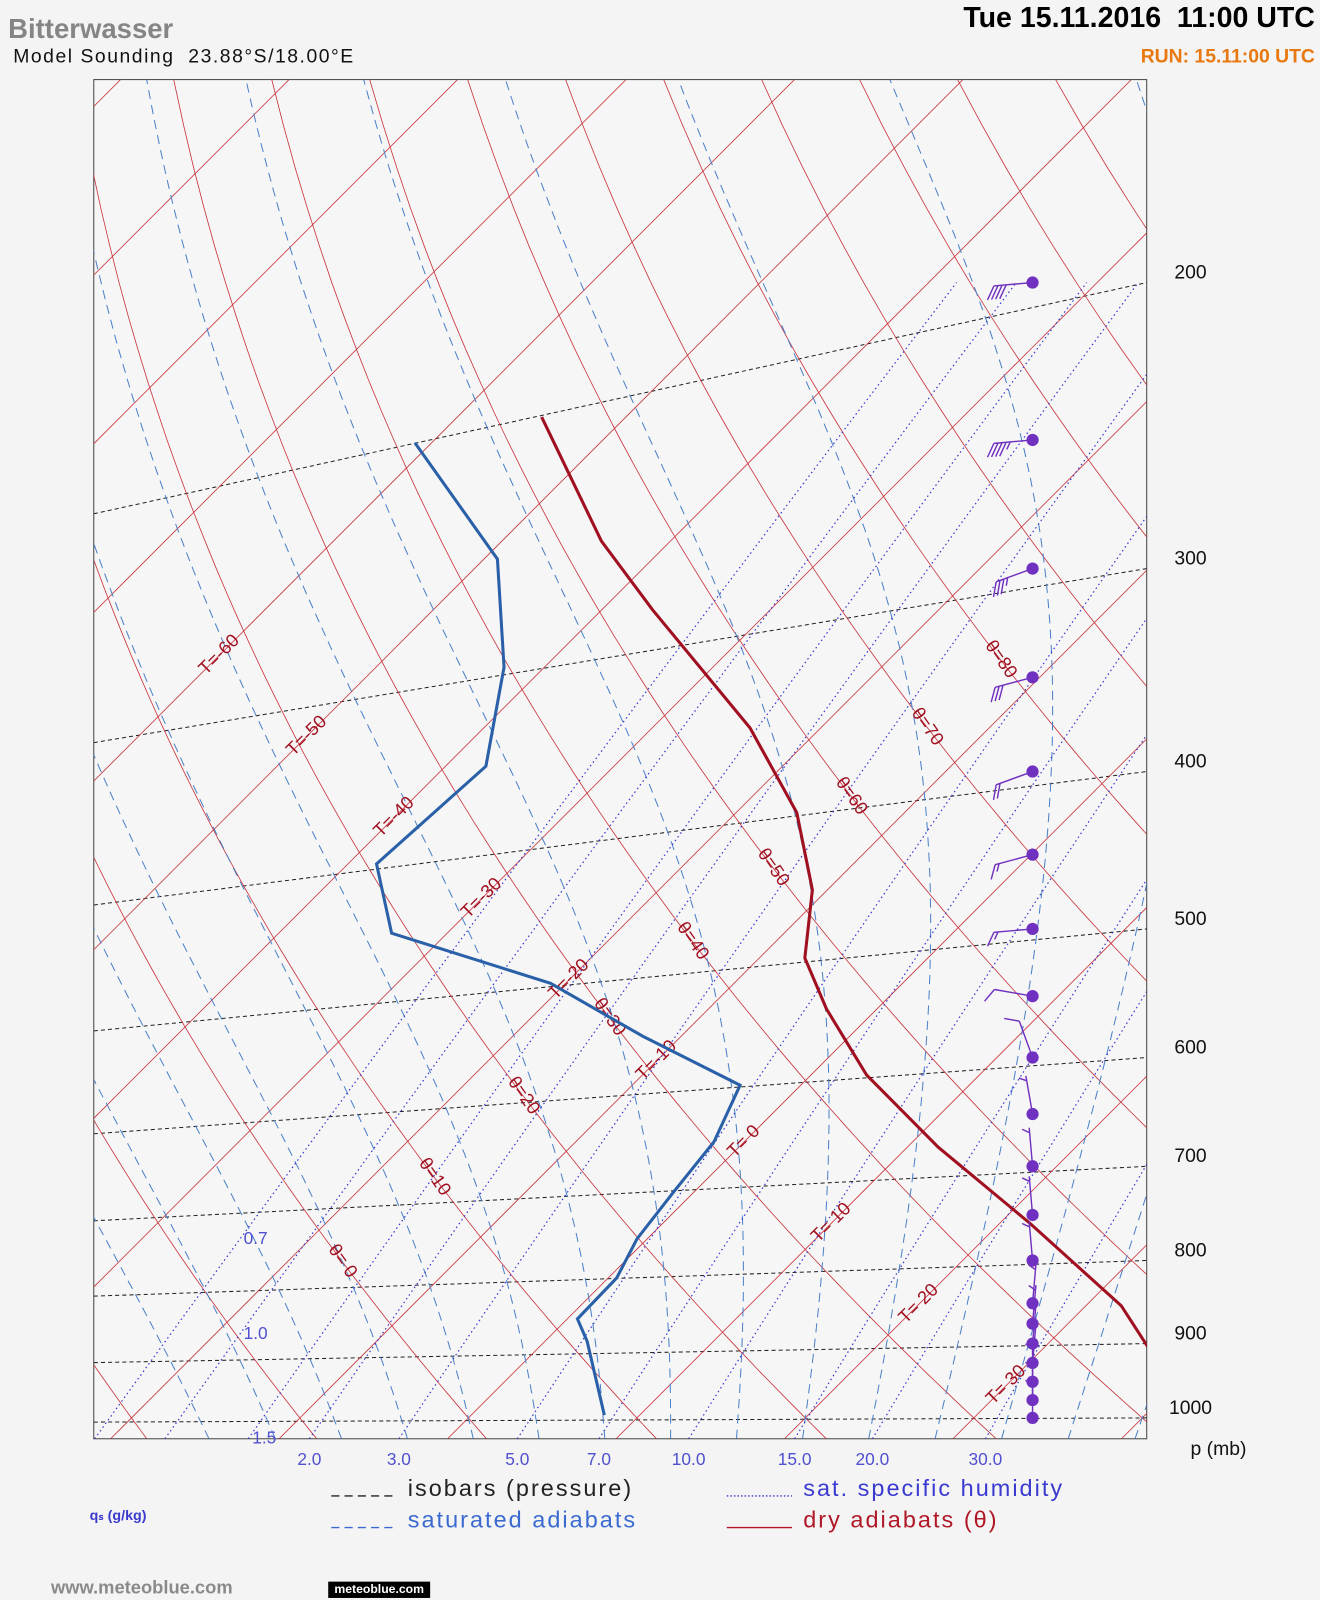 This screenshot has height=1600, width=1320. What do you see at coordinates (986, 1459) in the screenshot?
I see `humidity-tick-label: 30.0` at bounding box center [986, 1459].